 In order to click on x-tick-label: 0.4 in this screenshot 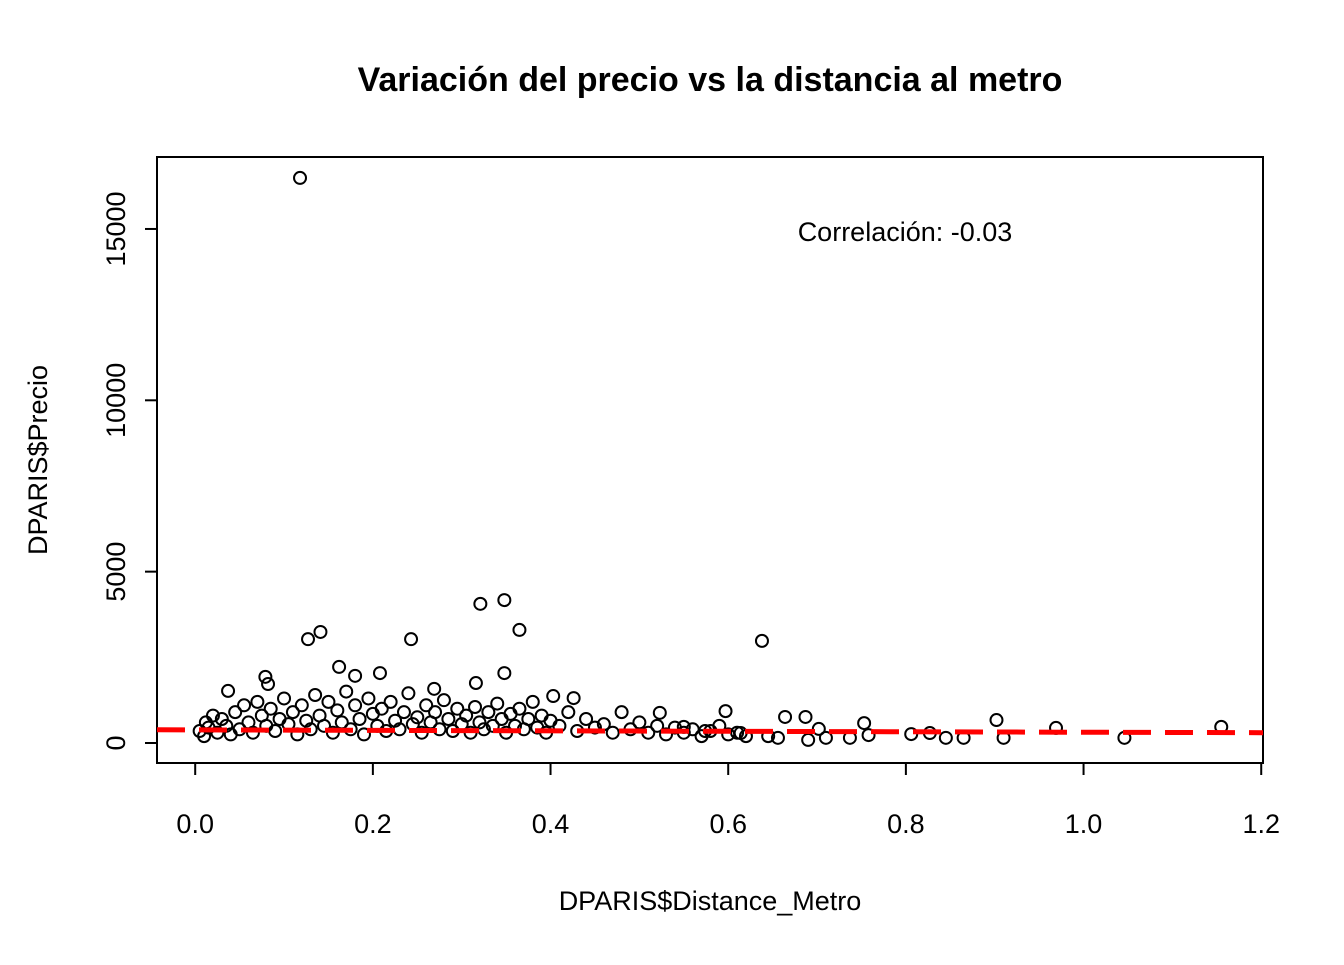, I will do `click(551, 824)`.